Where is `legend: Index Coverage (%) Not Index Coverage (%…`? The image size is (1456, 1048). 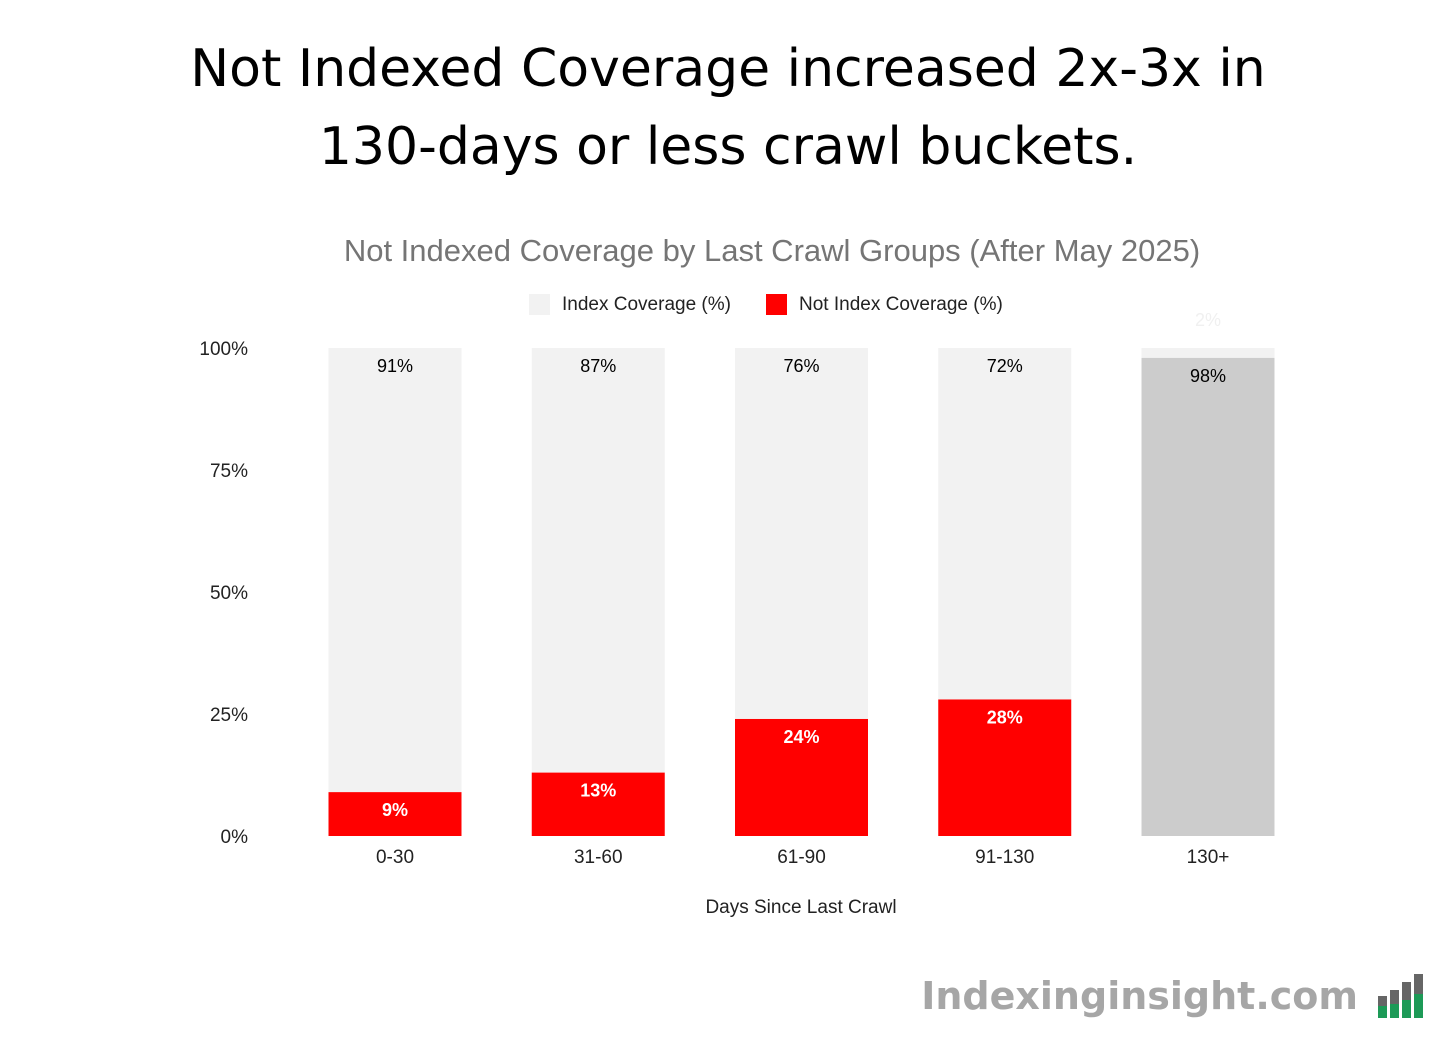 legend: Index Coverage (%) Not Index Coverage (%… is located at coordinates (766, 304).